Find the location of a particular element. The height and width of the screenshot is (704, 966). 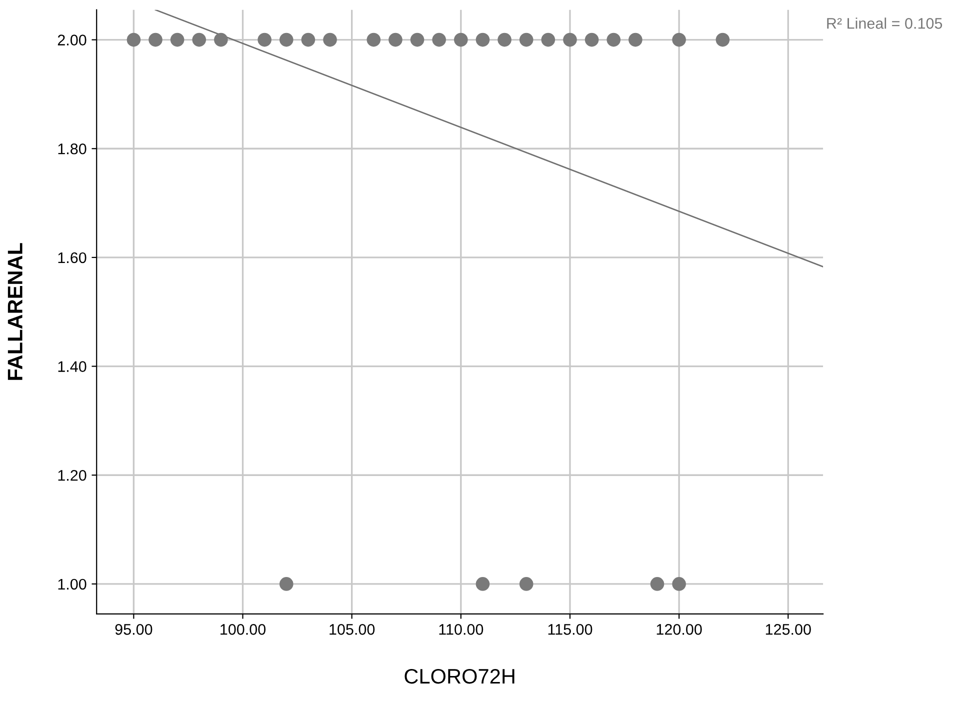

y-tick-label: 1.20 is located at coordinates (72, 475).